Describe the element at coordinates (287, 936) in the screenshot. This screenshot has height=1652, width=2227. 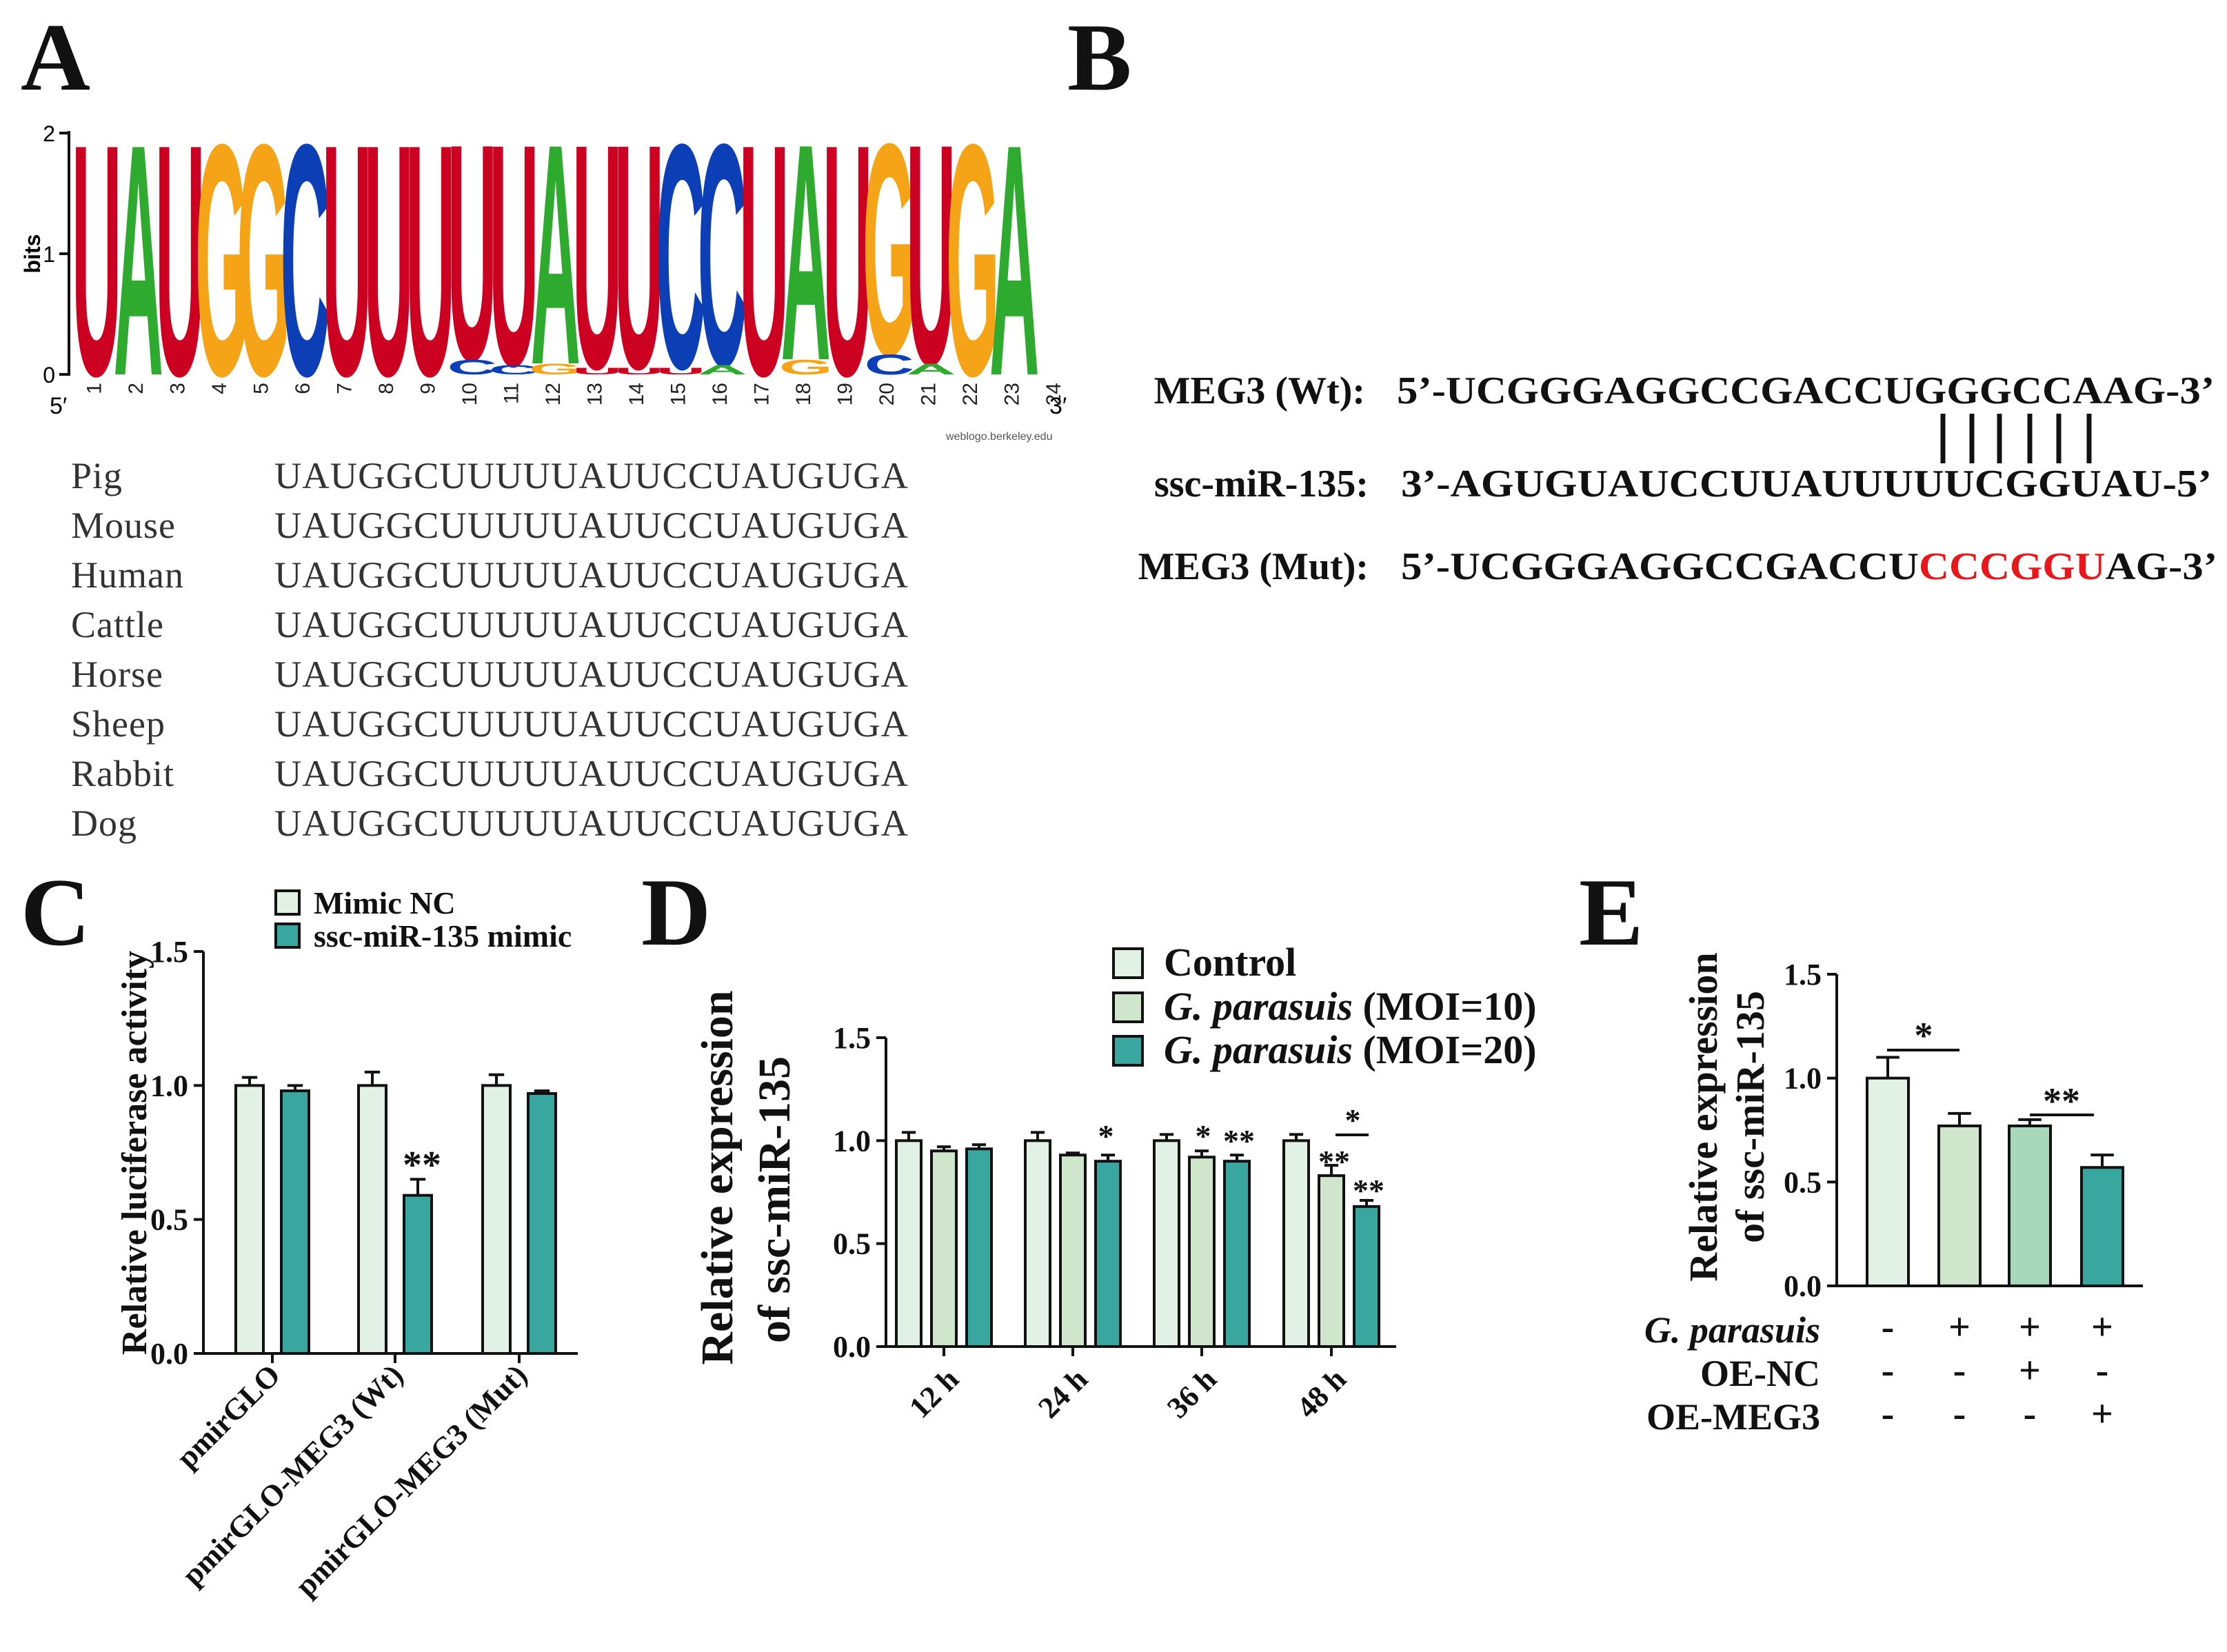
I see `legend-swatch-mir135-mimic` at that location.